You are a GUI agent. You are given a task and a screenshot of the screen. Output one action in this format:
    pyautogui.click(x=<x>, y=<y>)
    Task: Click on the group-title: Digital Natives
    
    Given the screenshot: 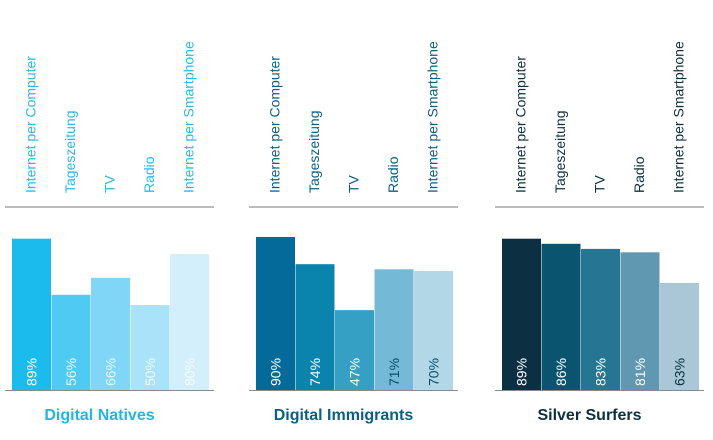 What is the action you would take?
    pyautogui.click(x=99, y=415)
    